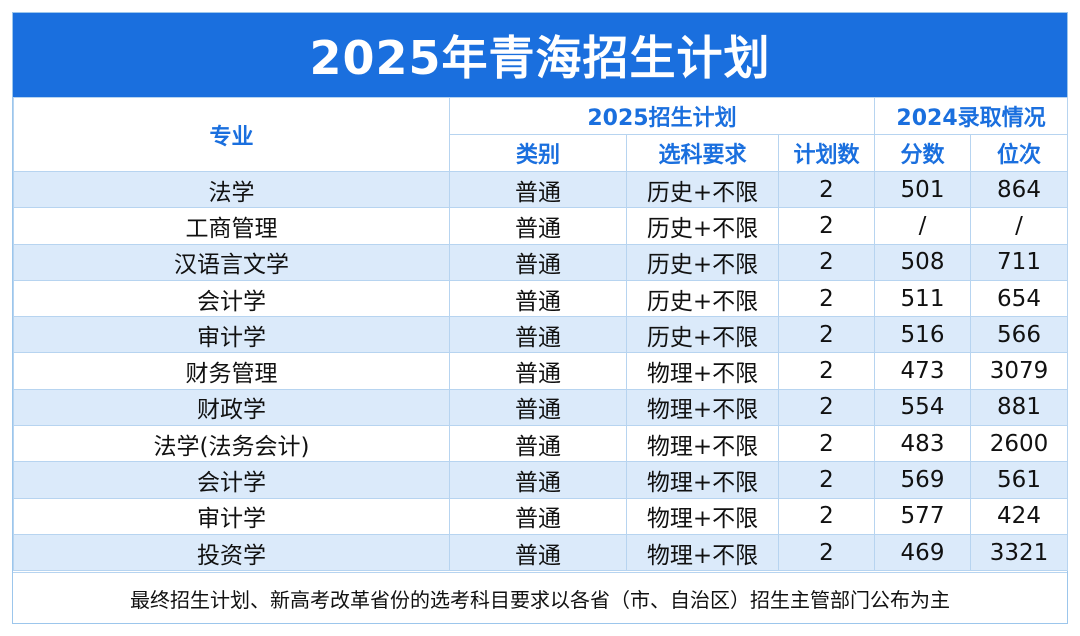  I want to click on table-row: 审计学 普通 物理+不限 2 577 424, so click(541, 516).